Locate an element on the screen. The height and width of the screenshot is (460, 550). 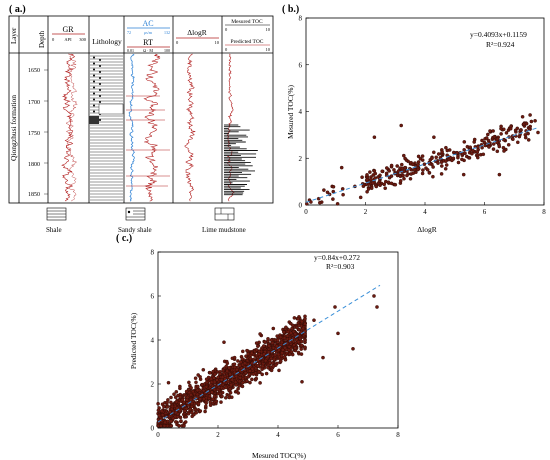
panel-a-label: ( a.) is located at coordinates (17, 9).